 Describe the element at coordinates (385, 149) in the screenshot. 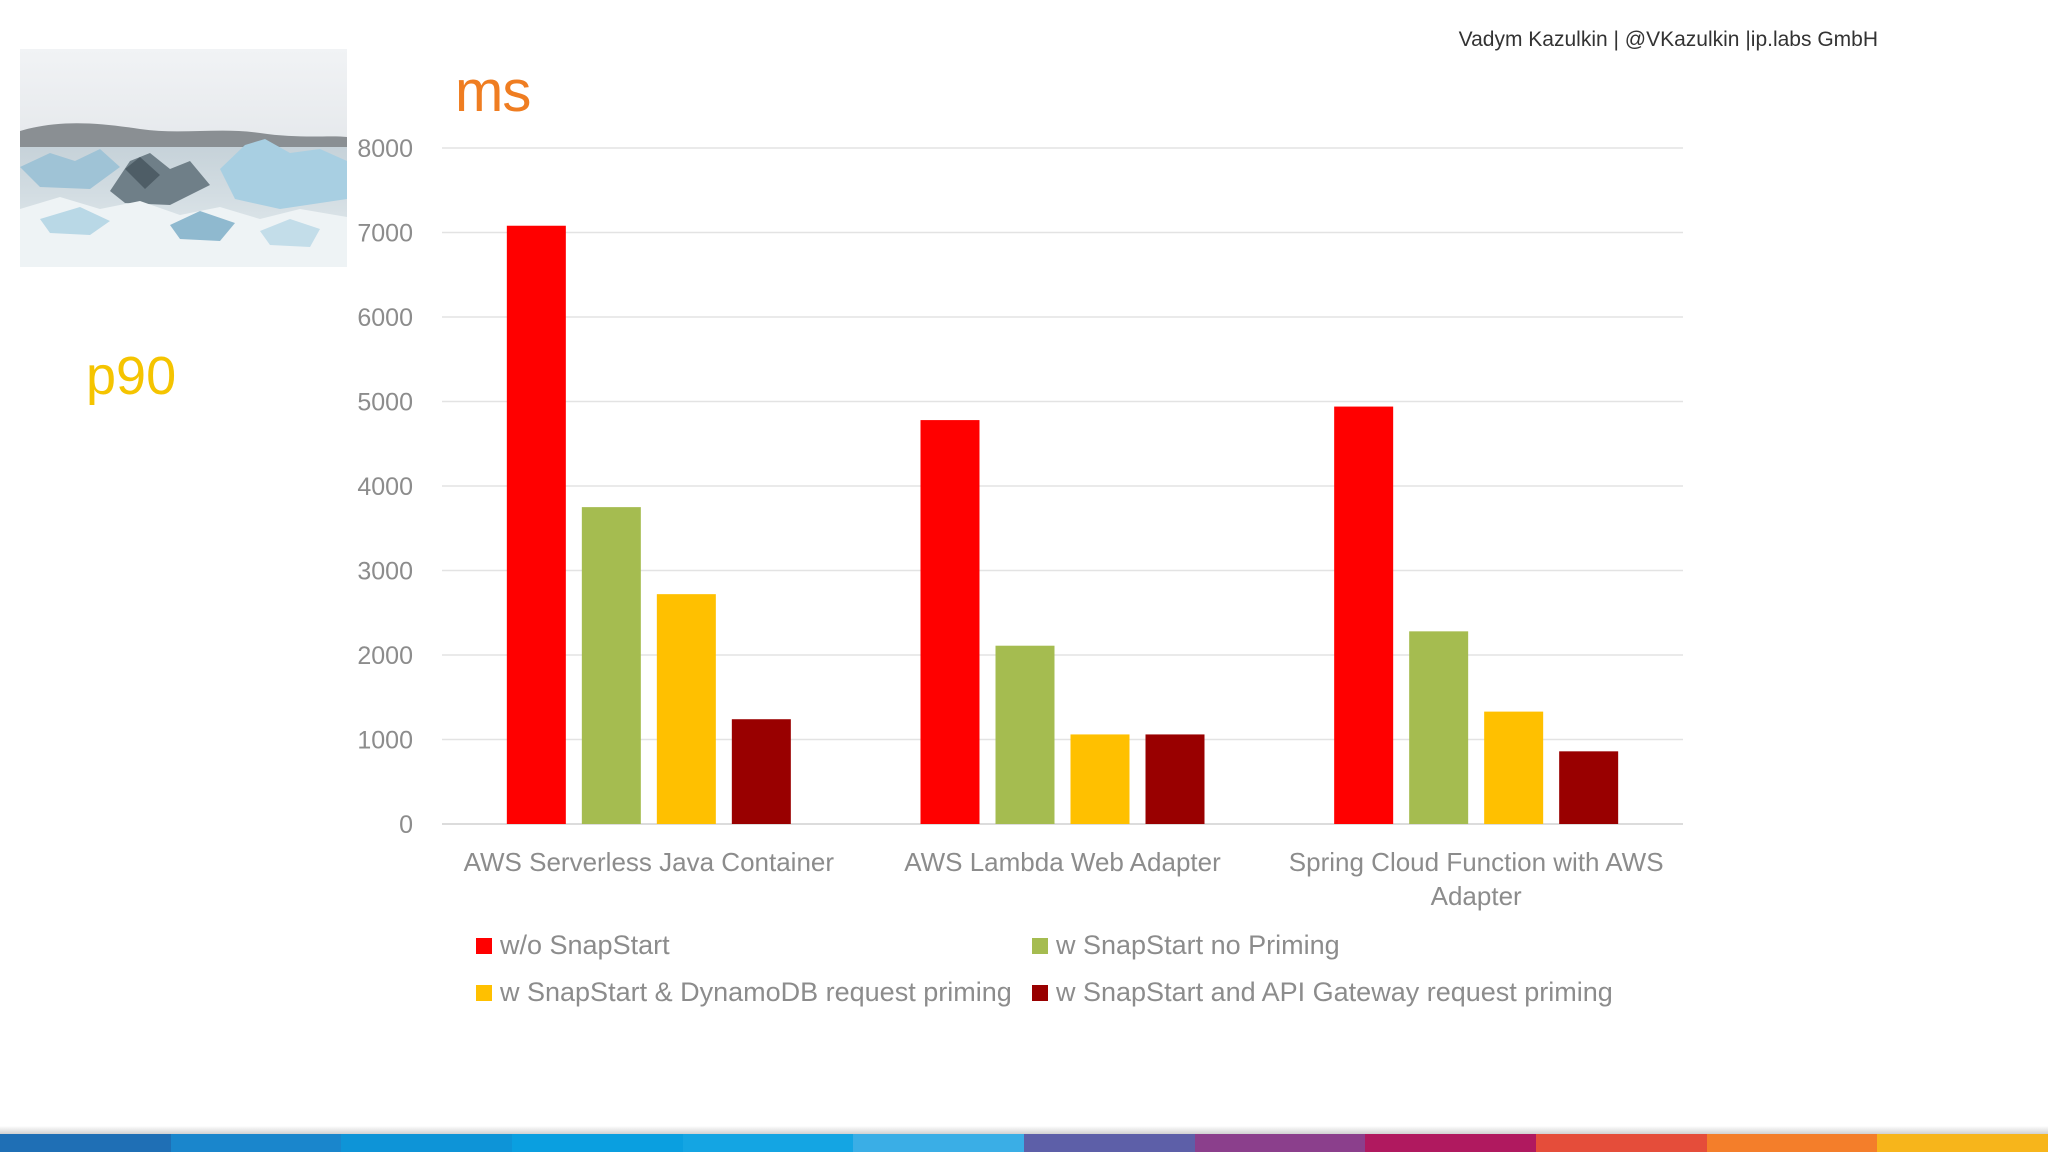

I see `y-tick-label: 8000` at that location.